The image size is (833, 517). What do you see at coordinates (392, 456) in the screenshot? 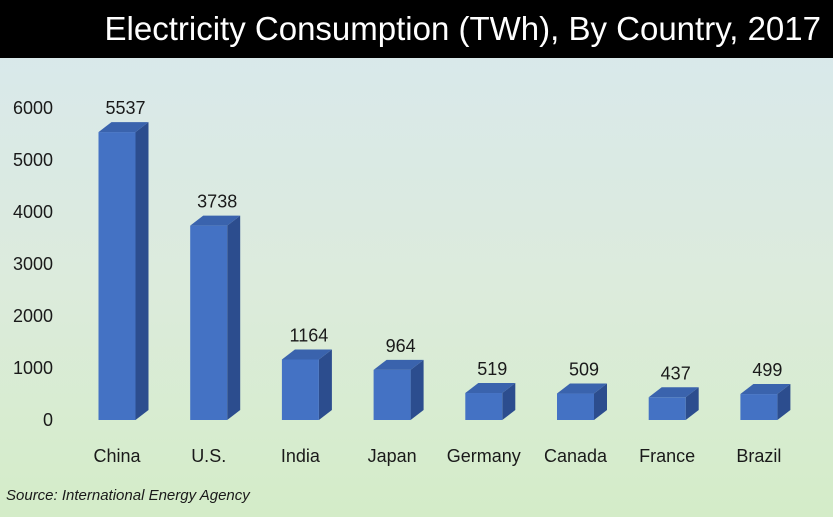
I see `x-tick-label: Japan` at bounding box center [392, 456].